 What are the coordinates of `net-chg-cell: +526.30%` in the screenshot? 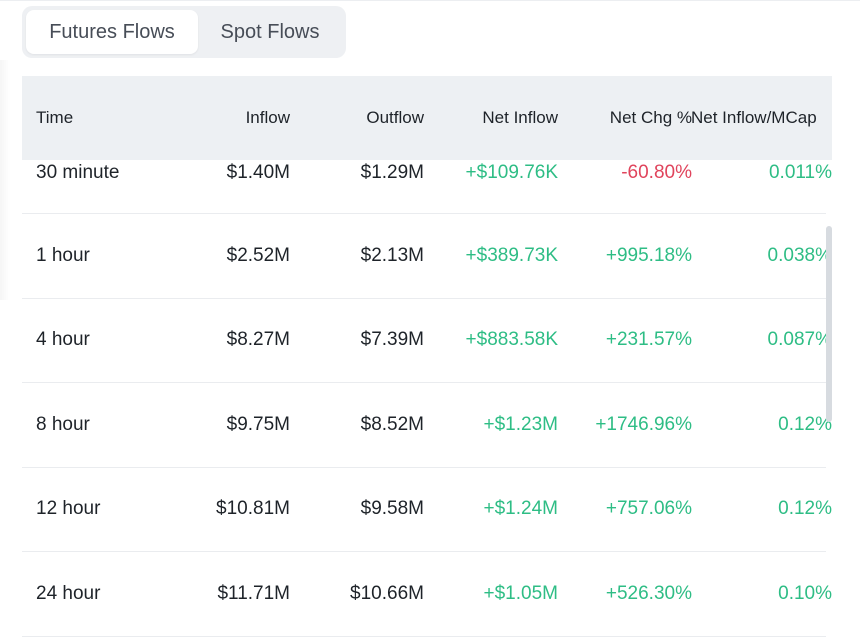 It's located at (648, 593).